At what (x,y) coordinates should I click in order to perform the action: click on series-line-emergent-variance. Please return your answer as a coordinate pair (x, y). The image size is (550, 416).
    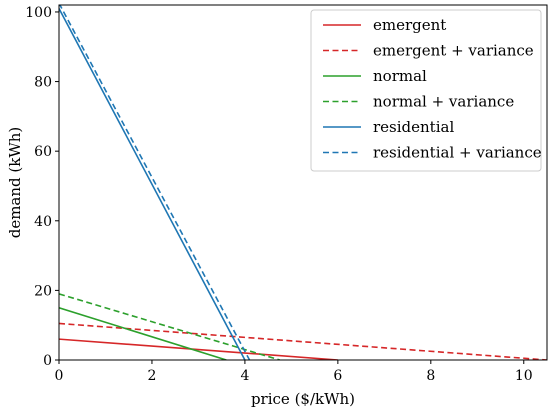
    Looking at the image, I should click on (303, 341).